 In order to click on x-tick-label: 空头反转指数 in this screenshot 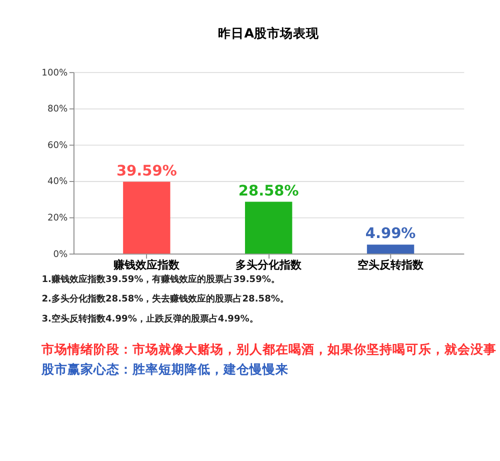, I will do `click(391, 265)`.